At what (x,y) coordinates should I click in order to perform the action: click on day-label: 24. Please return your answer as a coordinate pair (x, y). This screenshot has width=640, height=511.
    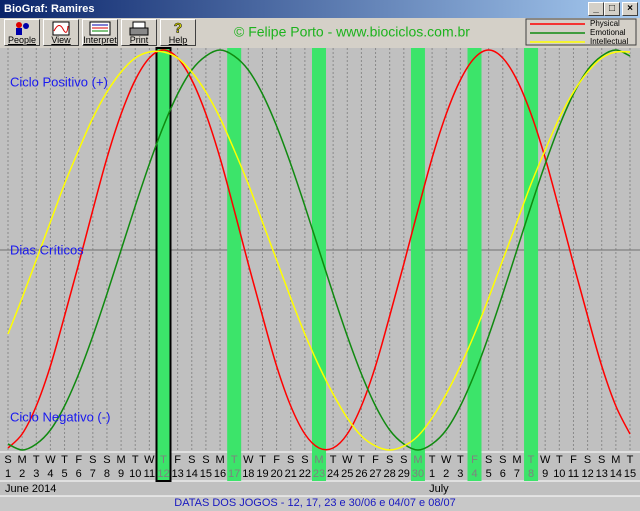
    Looking at the image, I should click on (333, 474).